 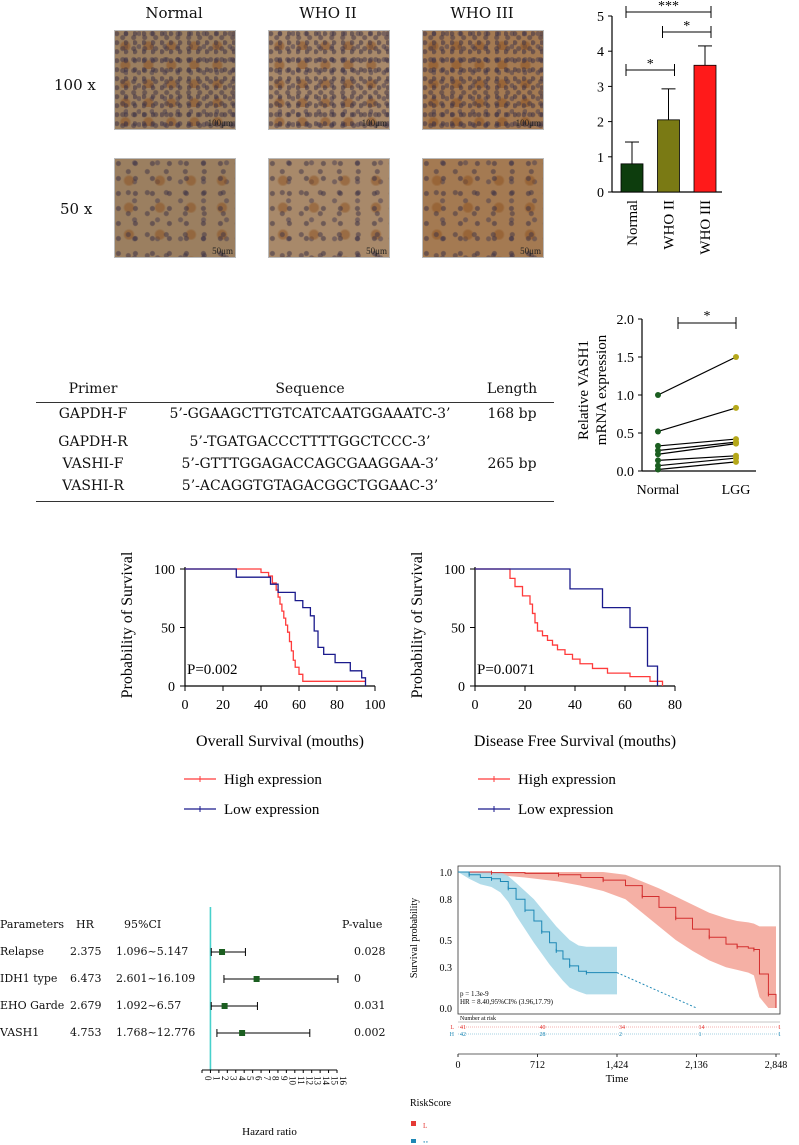 I want to click on table-row: GAPDH-R 5’-TGATGACCCTTTTGGCTCCC-3’, so click(x=295, y=439).